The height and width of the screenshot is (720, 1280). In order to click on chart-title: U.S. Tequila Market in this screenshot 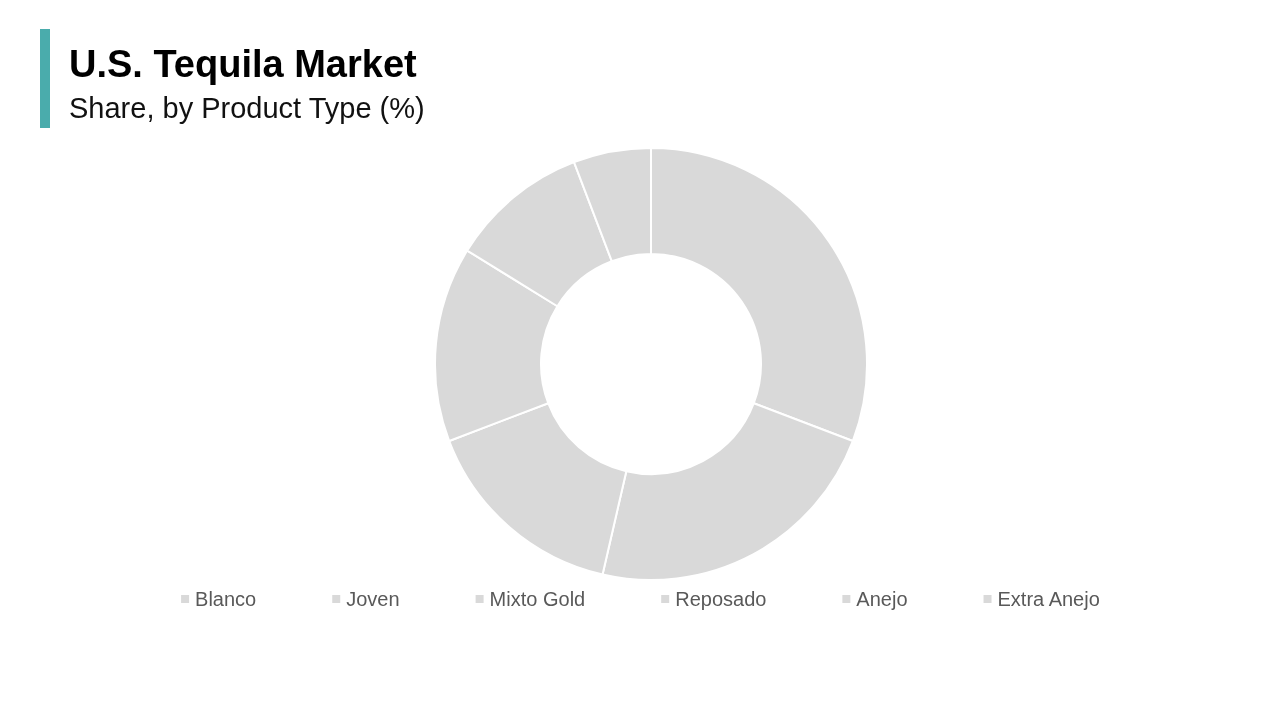, I will do `click(243, 64)`.